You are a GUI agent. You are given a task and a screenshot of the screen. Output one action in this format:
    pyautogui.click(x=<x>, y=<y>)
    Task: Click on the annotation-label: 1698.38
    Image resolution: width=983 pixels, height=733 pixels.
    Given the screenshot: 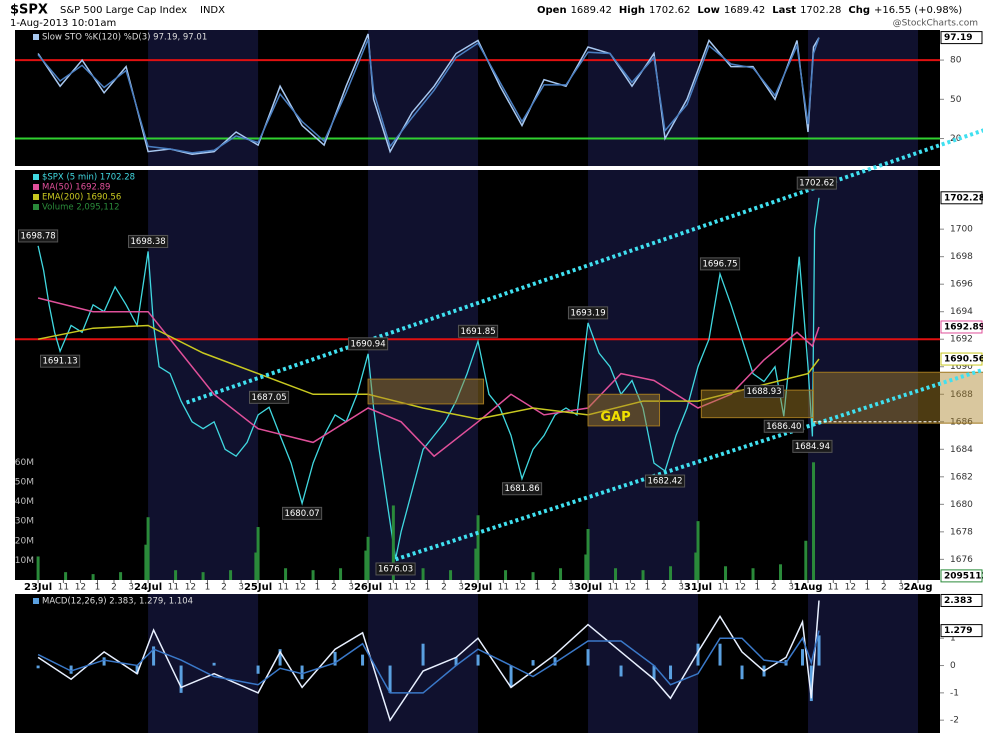 What is the action you would take?
    pyautogui.click(x=148, y=242)
    